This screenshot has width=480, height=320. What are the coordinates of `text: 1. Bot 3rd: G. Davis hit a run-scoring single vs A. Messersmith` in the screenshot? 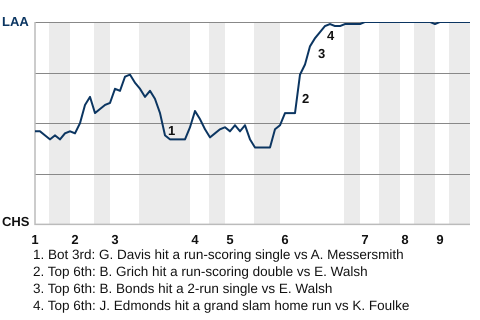 It's located at (219, 254).